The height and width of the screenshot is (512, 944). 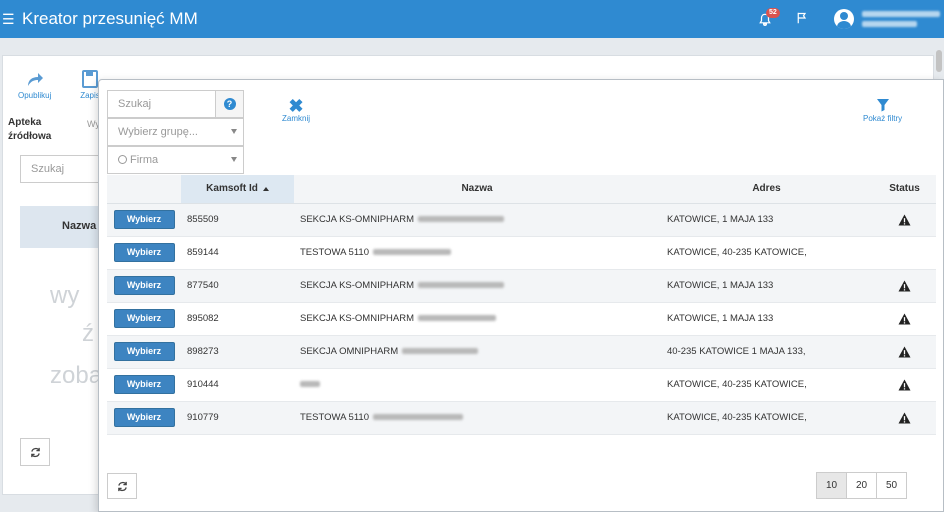 What do you see at coordinates (939, 61) in the screenshot?
I see `page-scrollbar` at bounding box center [939, 61].